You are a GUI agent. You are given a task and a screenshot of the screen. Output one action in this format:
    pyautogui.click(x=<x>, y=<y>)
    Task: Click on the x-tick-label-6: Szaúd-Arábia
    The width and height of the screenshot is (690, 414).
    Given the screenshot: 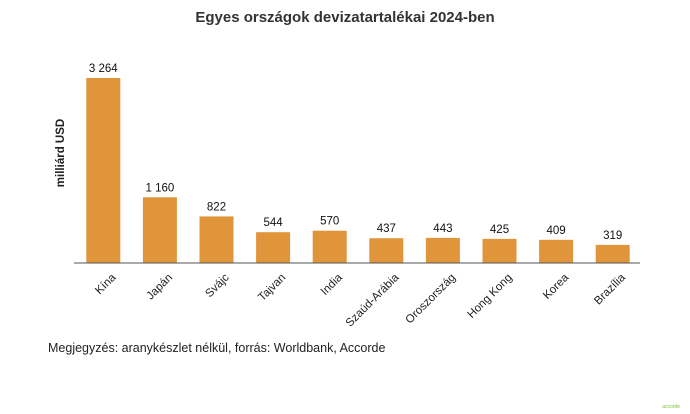 What is the action you would take?
    pyautogui.click(x=373, y=300)
    